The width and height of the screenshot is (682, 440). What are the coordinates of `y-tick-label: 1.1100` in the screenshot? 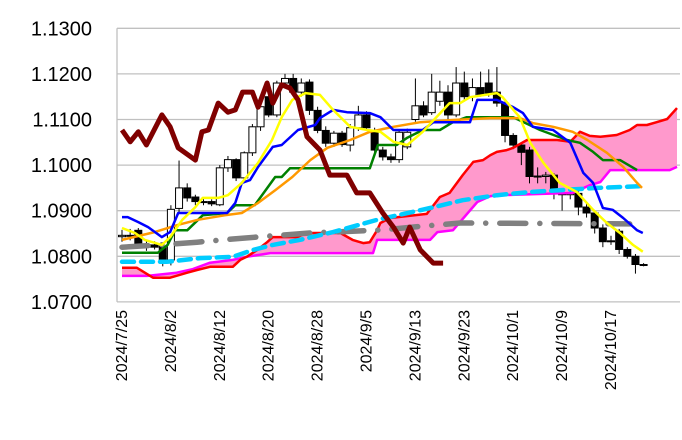 It's located at (62, 121).